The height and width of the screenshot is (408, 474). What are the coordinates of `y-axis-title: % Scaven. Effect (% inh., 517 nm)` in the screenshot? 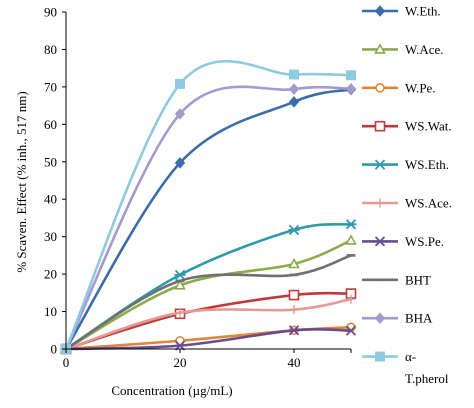 It's located at (21, 181).